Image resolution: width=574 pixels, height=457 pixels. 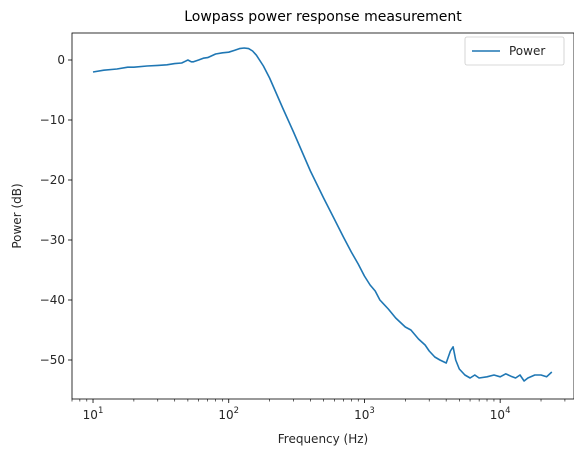 What do you see at coordinates (52, 120) in the screenshot?
I see `y-tick-label: −10` at bounding box center [52, 120].